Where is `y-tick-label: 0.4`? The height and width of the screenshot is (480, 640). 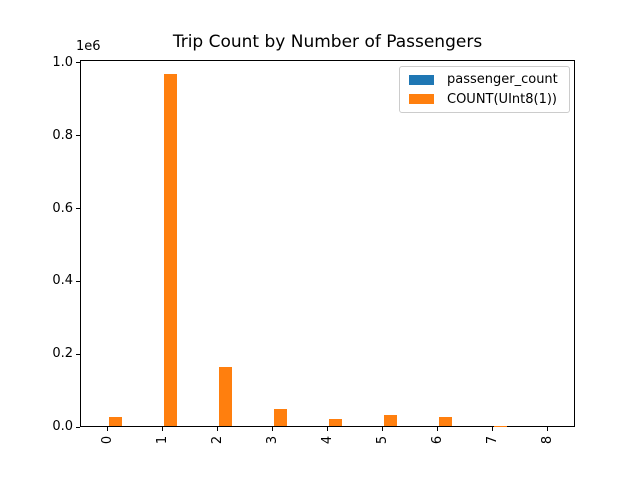
y-tick-label: 0.4 is located at coordinates (62, 281).